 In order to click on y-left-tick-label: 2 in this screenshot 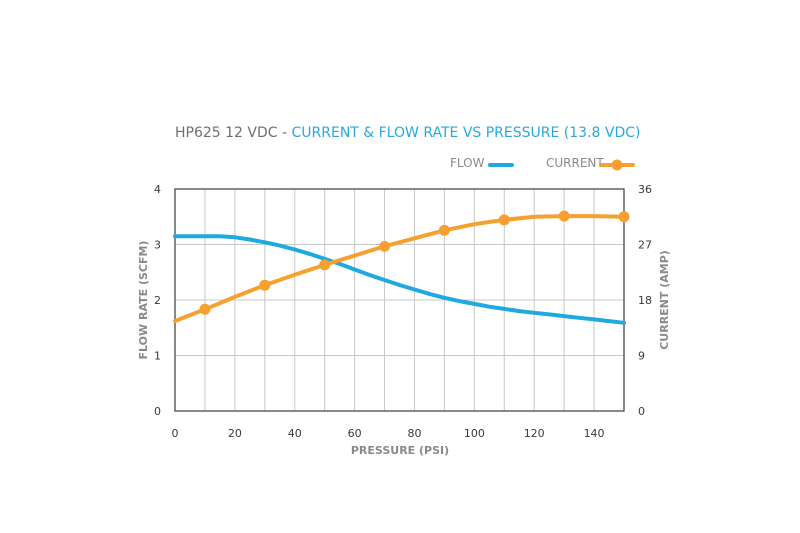, I will do `click(157, 300)`.